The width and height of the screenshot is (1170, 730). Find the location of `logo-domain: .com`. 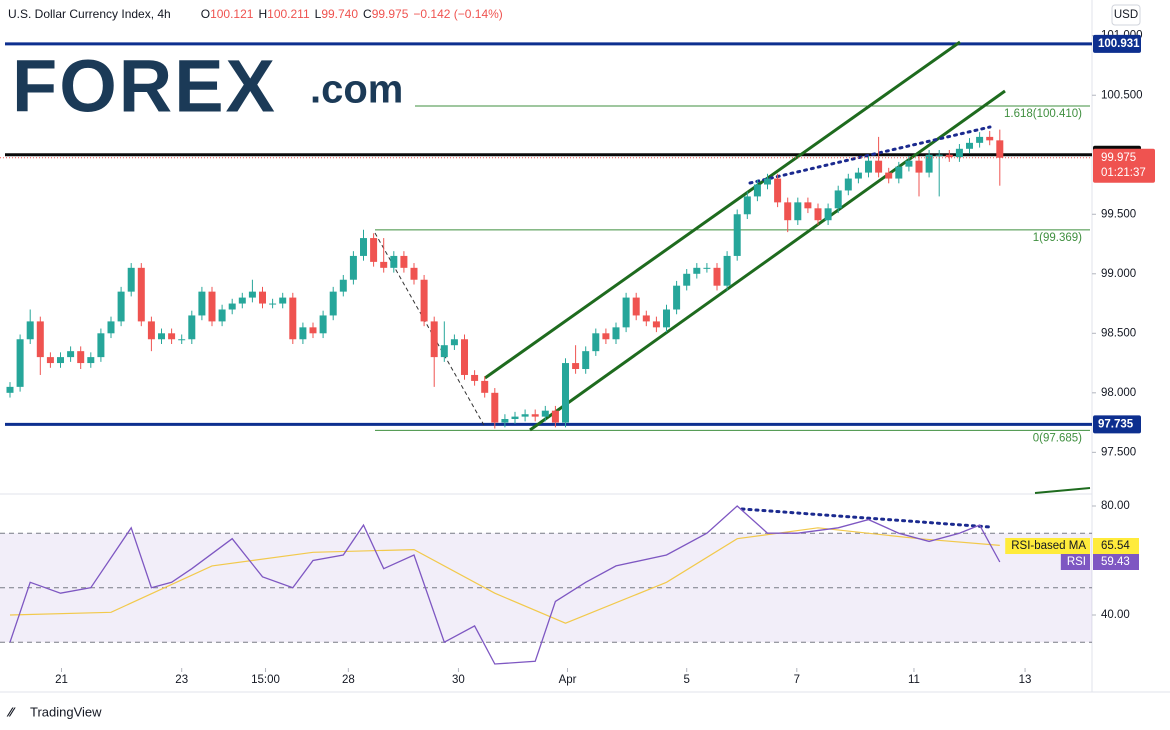

logo-domain: .com is located at coordinates (356, 90).